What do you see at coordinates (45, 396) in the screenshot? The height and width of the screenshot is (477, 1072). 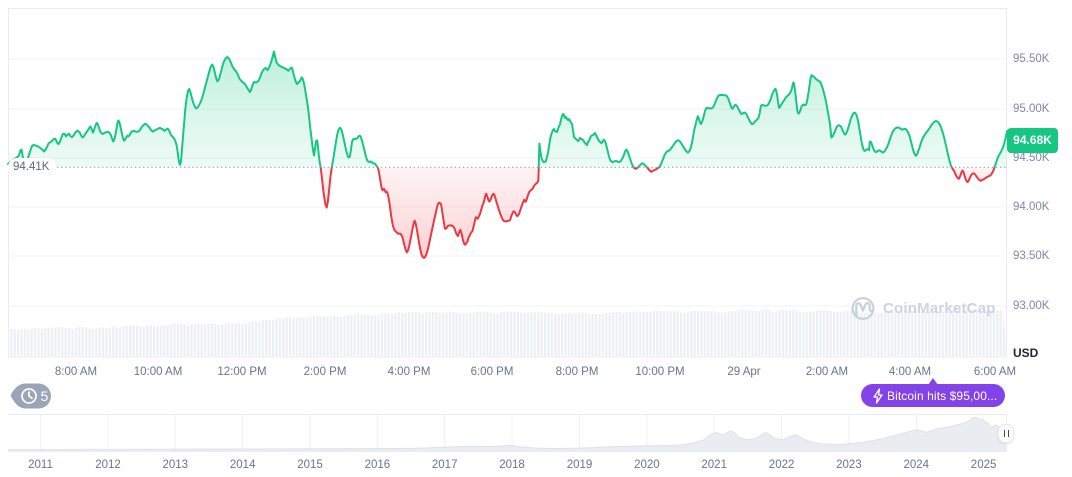 I see `svg-text: 5` at bounding box center [45, 396].